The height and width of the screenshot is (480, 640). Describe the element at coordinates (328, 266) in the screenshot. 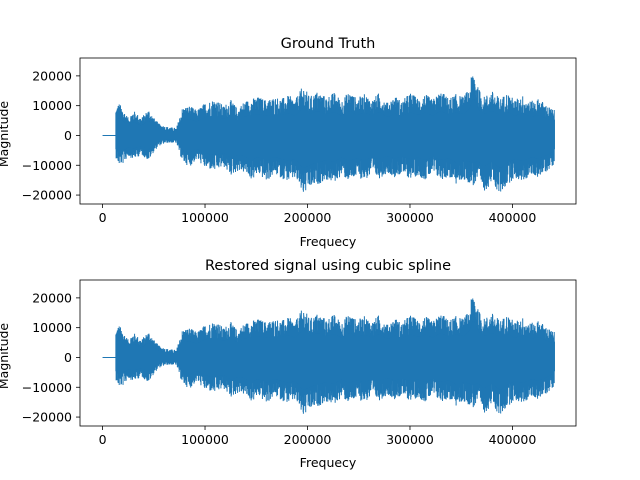

I see `subplot-title: Restored signal using cubic spline` at that location.